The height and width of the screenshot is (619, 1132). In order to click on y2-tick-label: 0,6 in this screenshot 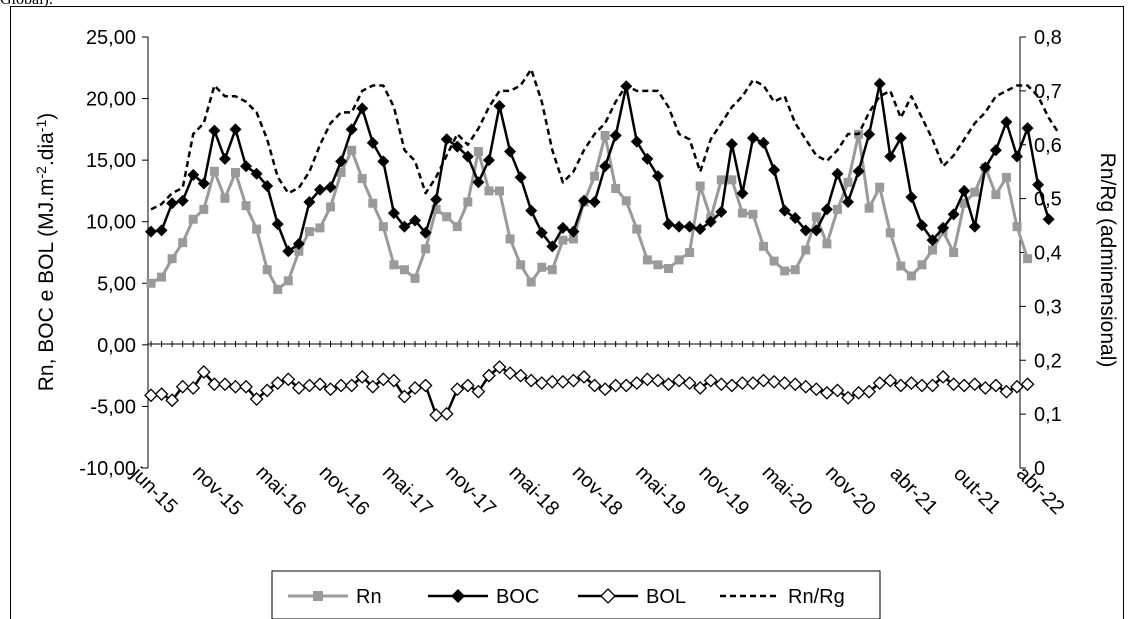, I will do `click(1048, 146)`.